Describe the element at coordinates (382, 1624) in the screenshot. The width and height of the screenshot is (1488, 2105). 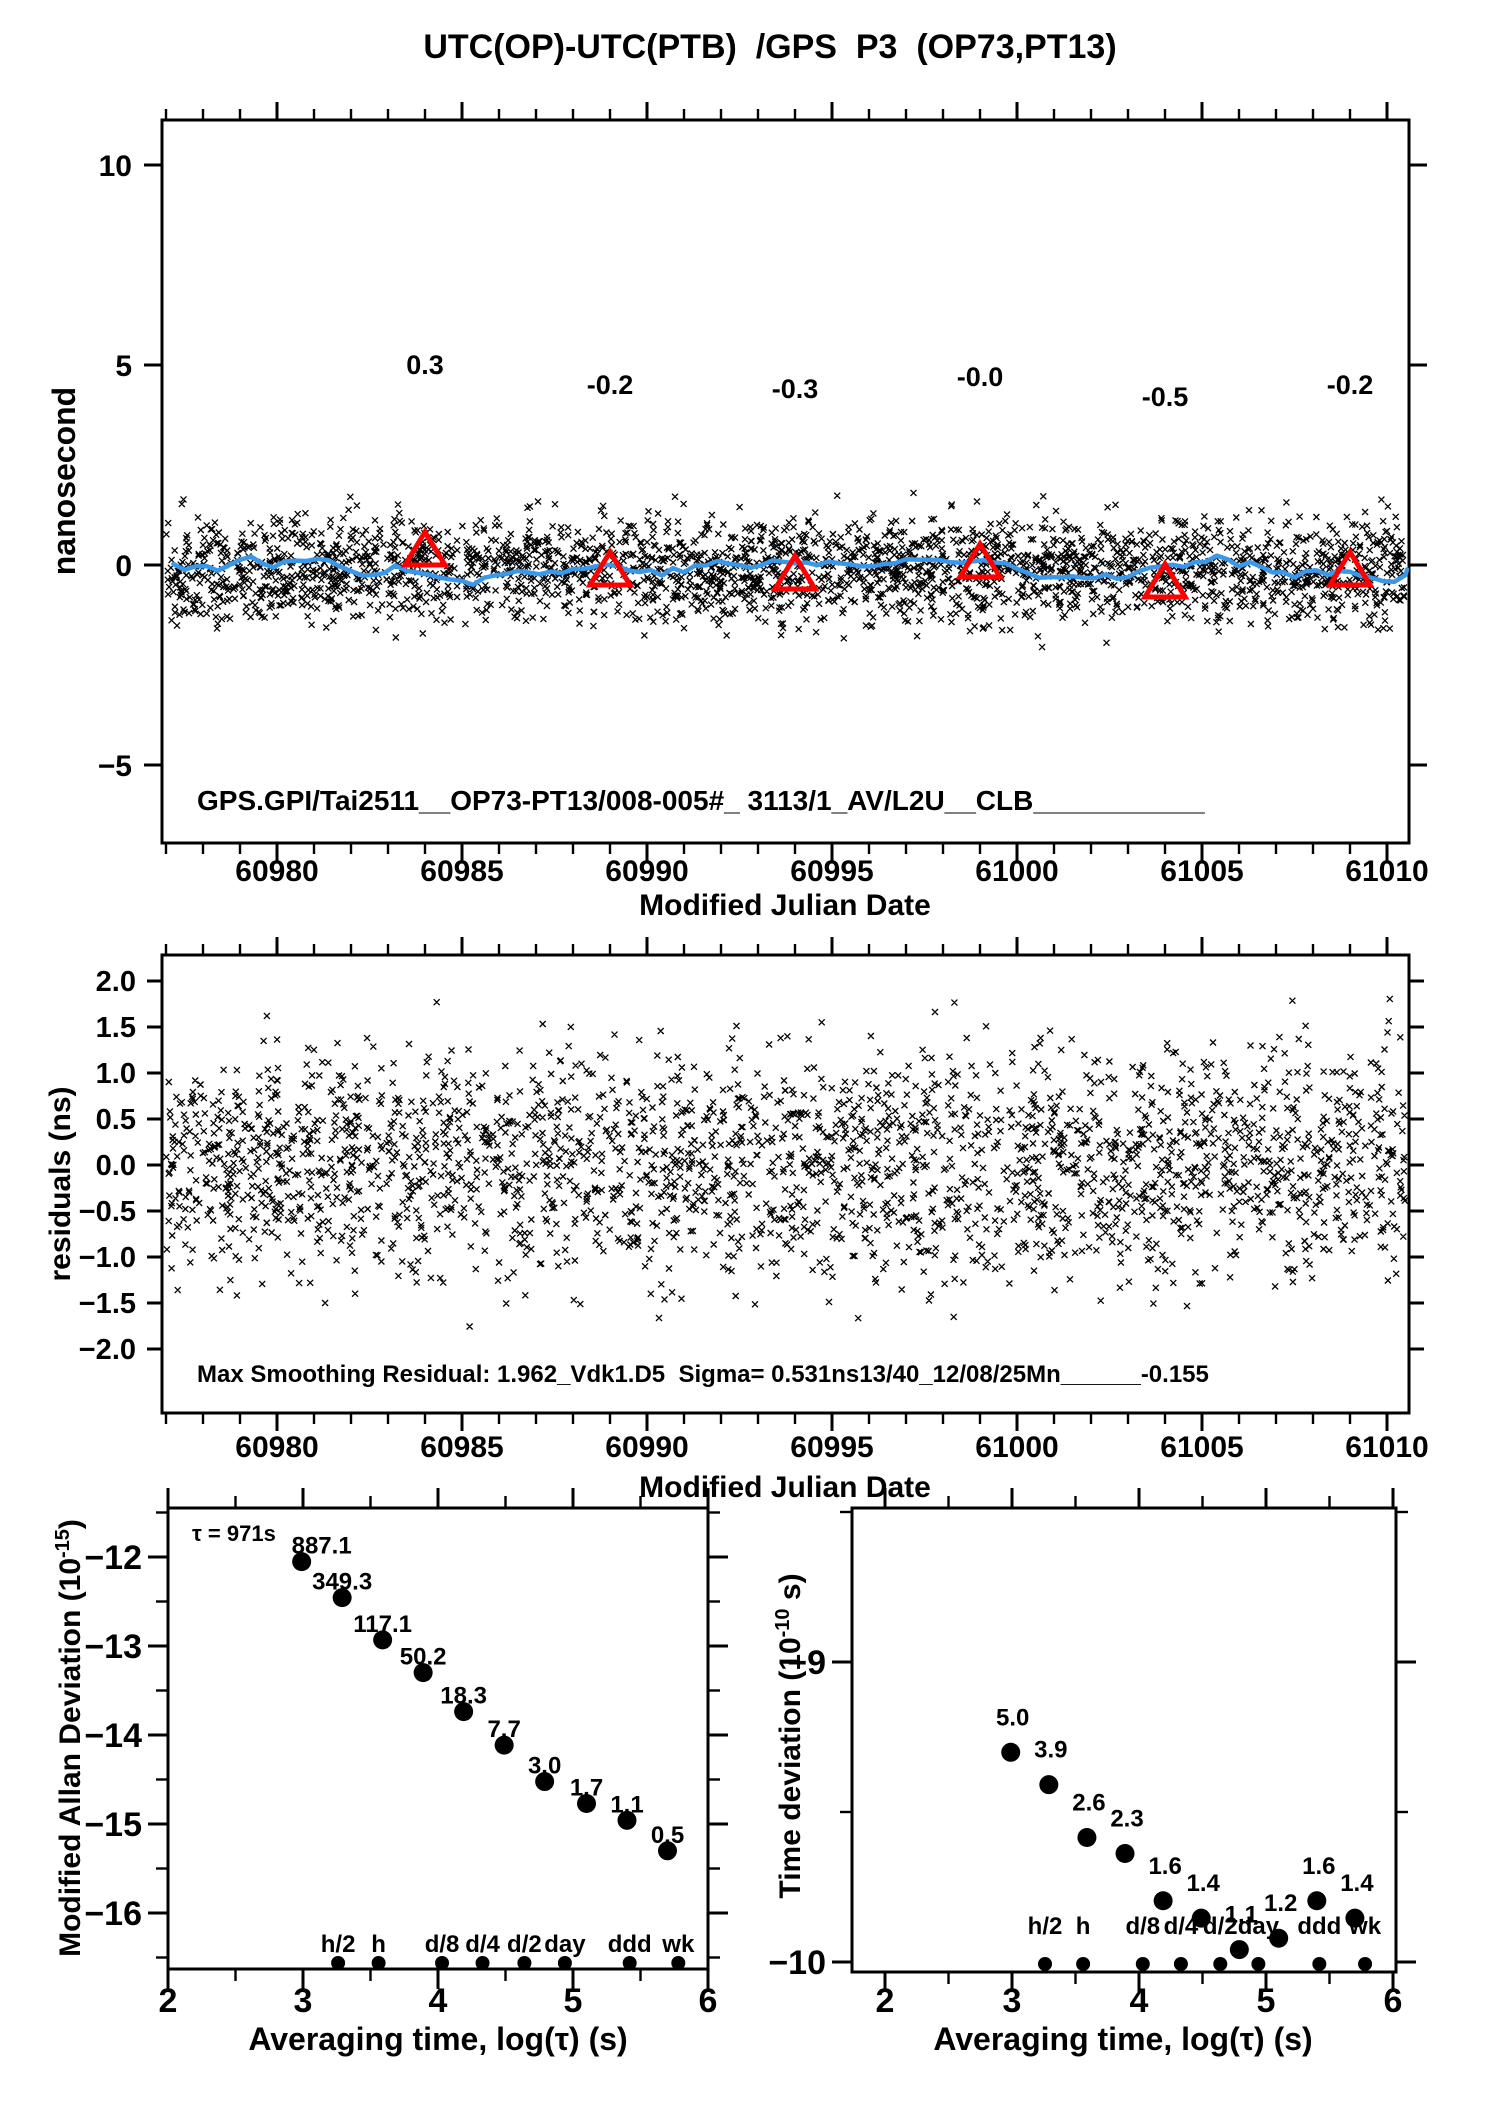
I see `svg-text: 117.1` at that location.